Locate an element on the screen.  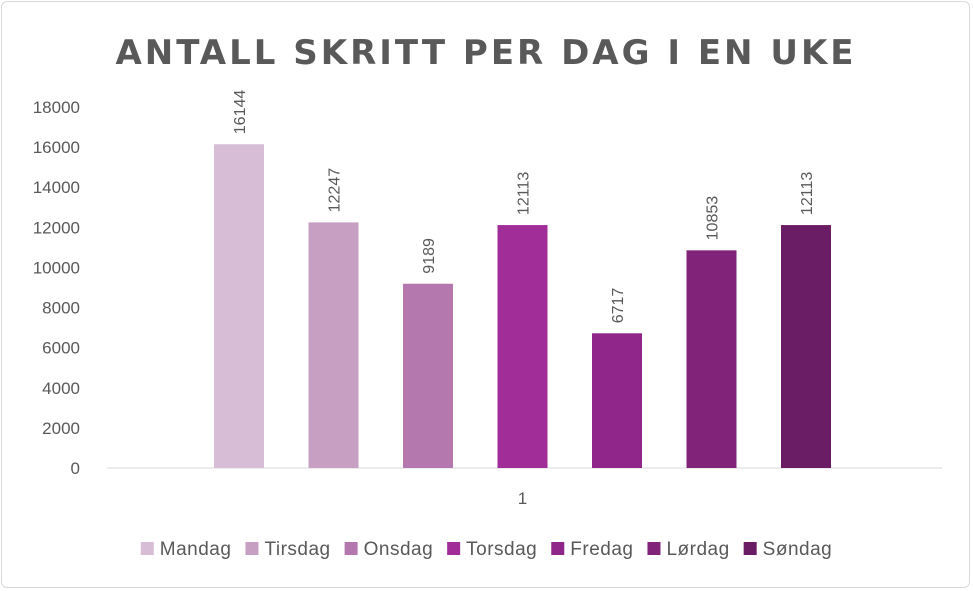
data-label: 10853 is located at coordinates (713, 218).